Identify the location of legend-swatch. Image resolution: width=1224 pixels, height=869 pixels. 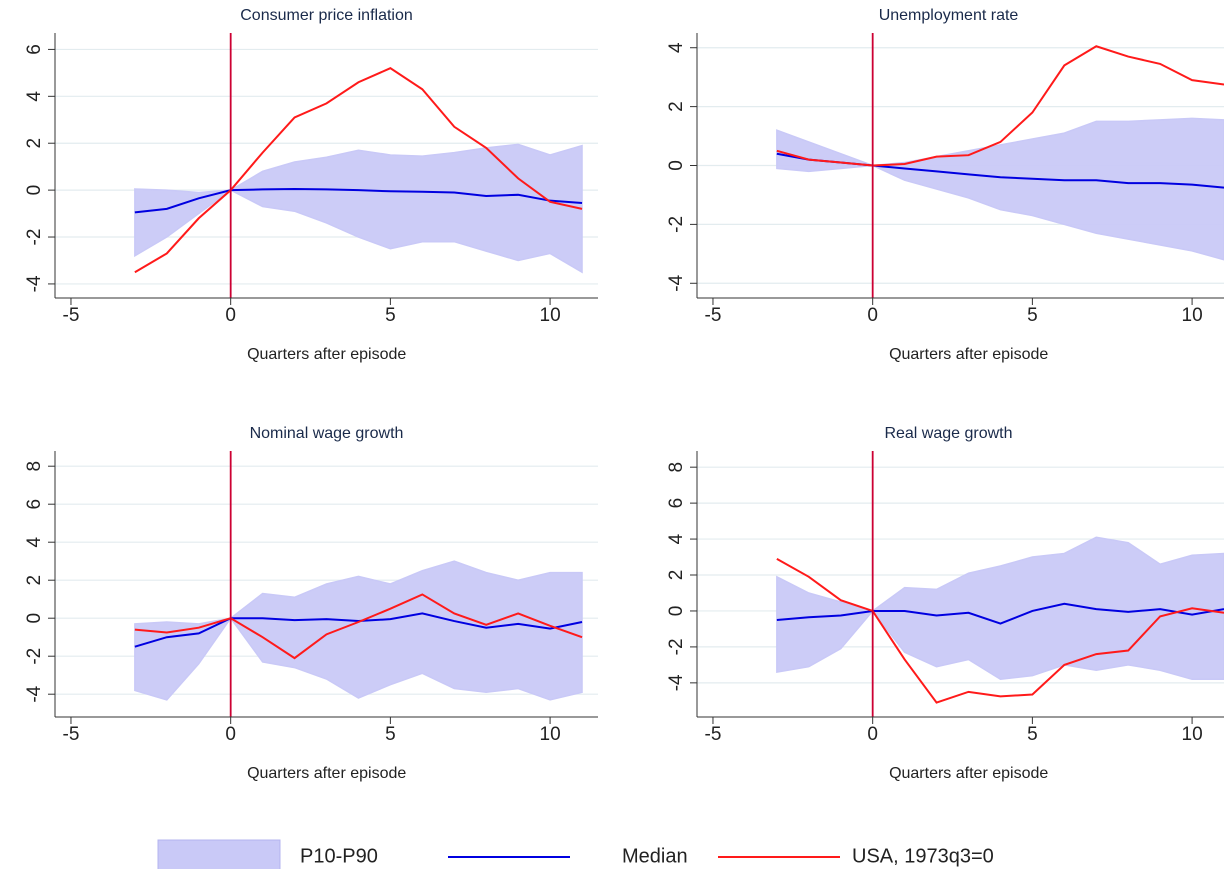
(219, 854).